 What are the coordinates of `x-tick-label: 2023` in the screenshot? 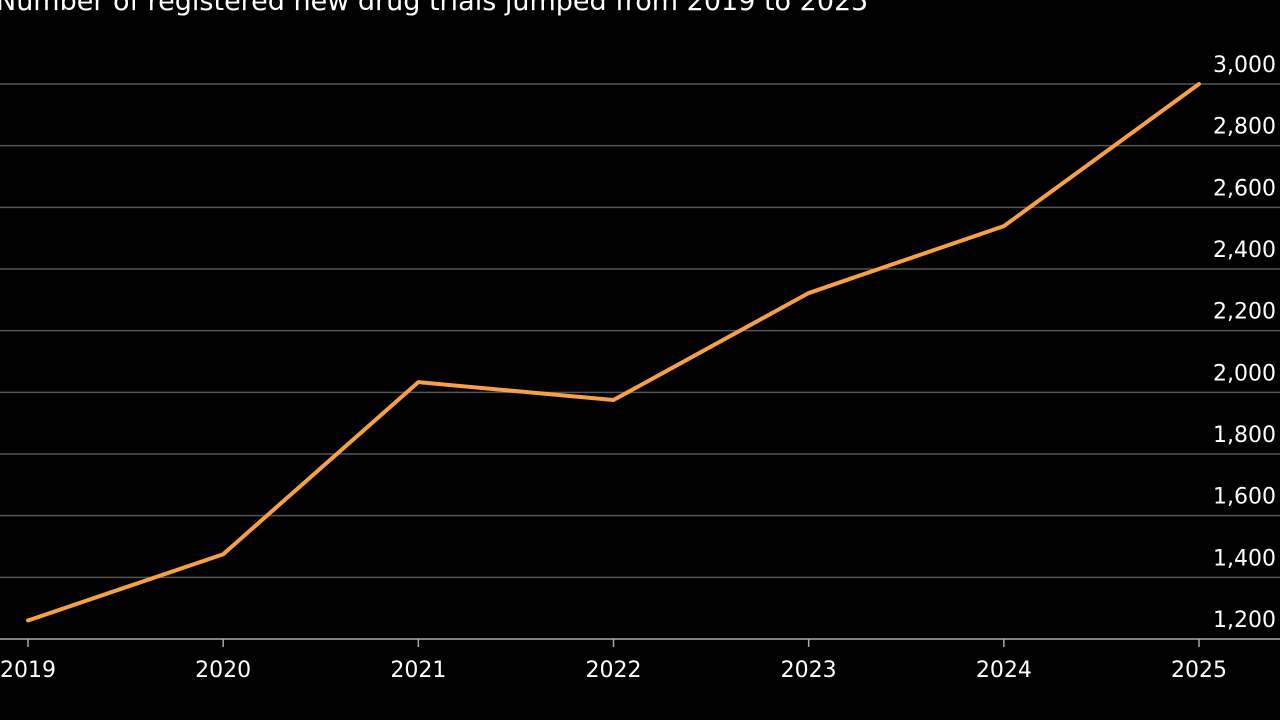 It's located at (809, 670).